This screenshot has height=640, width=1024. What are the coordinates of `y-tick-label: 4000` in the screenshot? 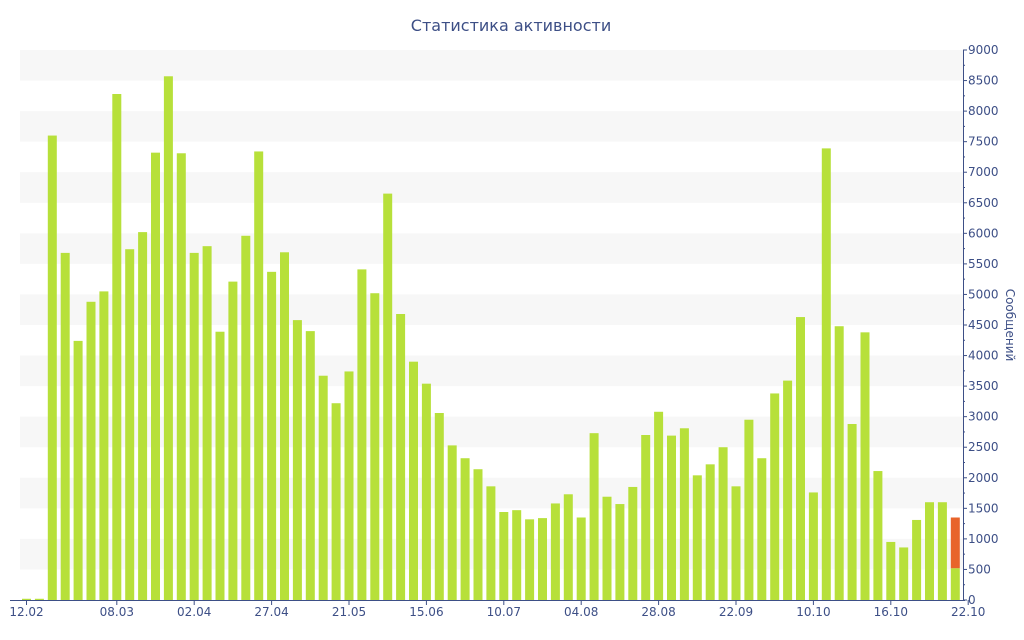 It's located at (983, 356).